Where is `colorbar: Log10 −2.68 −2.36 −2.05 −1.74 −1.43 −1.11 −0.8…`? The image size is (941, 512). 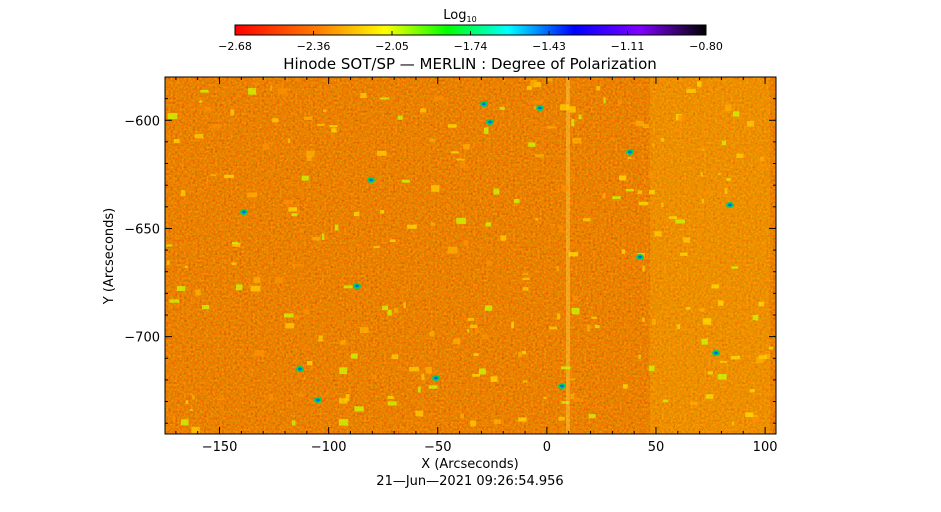
colorbar: Log10 −2.68 −2.36 −2.05 −1.74 −1.43 −1.11 −0.8… is located at coordinates (470, 30).